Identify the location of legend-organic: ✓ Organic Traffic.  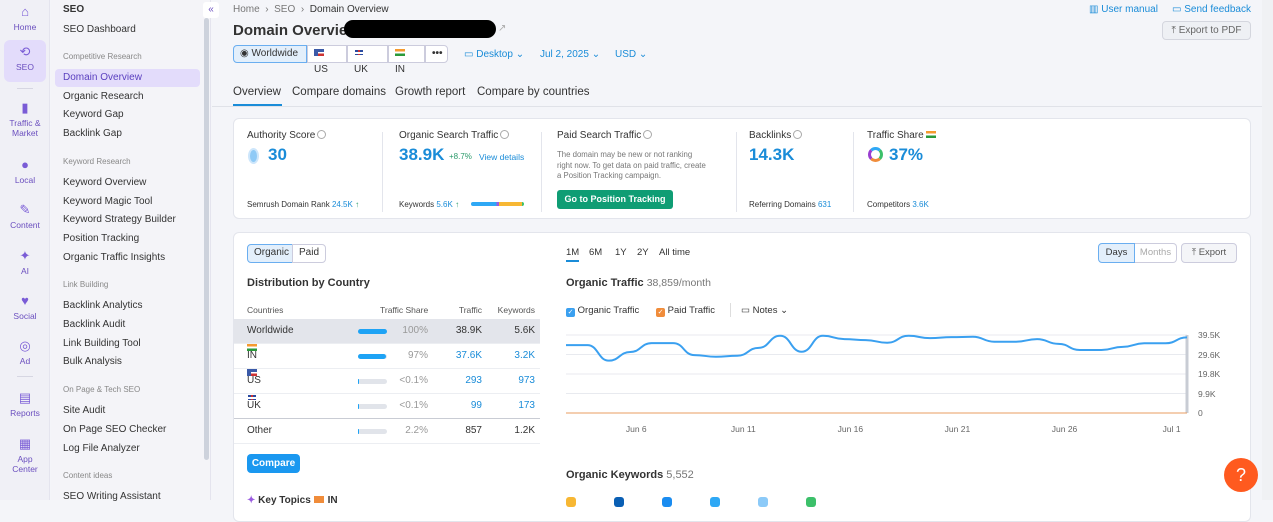
(603, 311).